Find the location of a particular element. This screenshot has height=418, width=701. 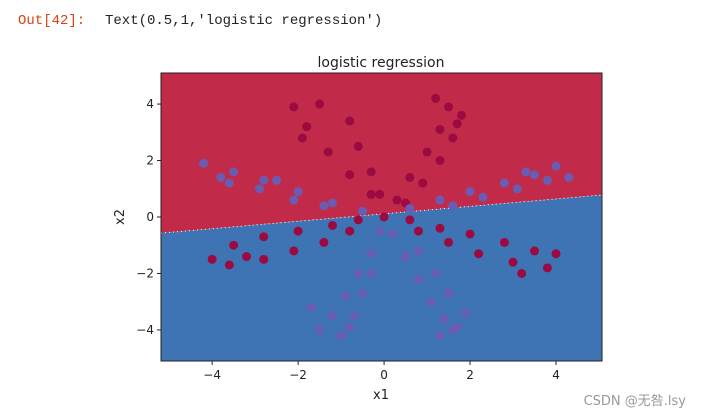

x-axis-label: x1 is located at coordinates (381, 395).